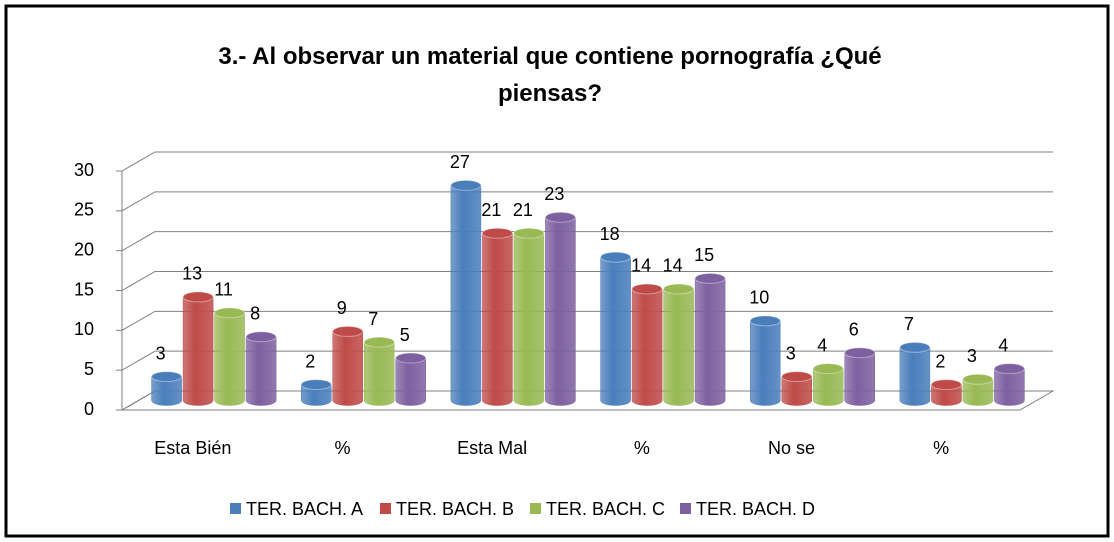  Describe the element at coordinates (704, 255) in the screenshot. I see `data-label: 15` at that location.